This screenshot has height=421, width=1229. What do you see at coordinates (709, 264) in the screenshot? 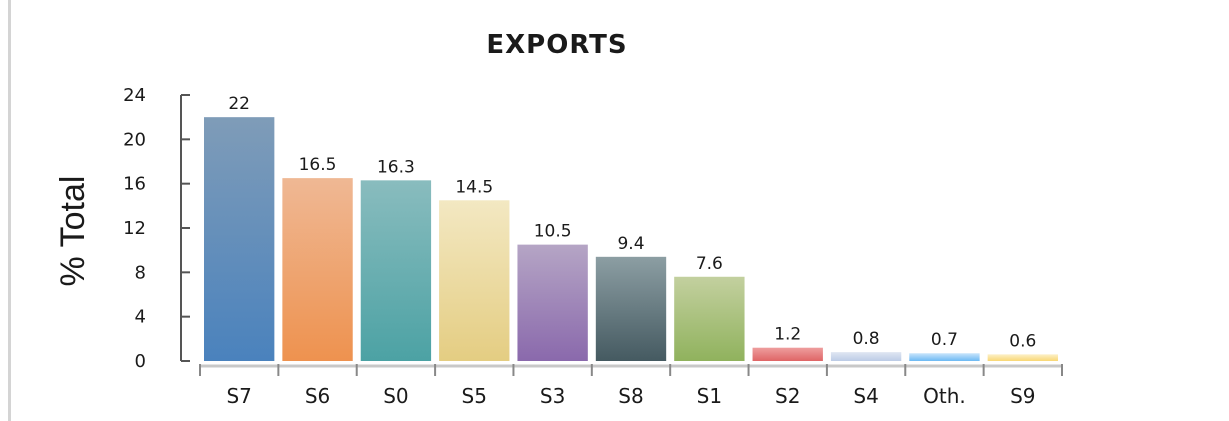
I see `data-label: 7.6` at bounding box center [709, 264].